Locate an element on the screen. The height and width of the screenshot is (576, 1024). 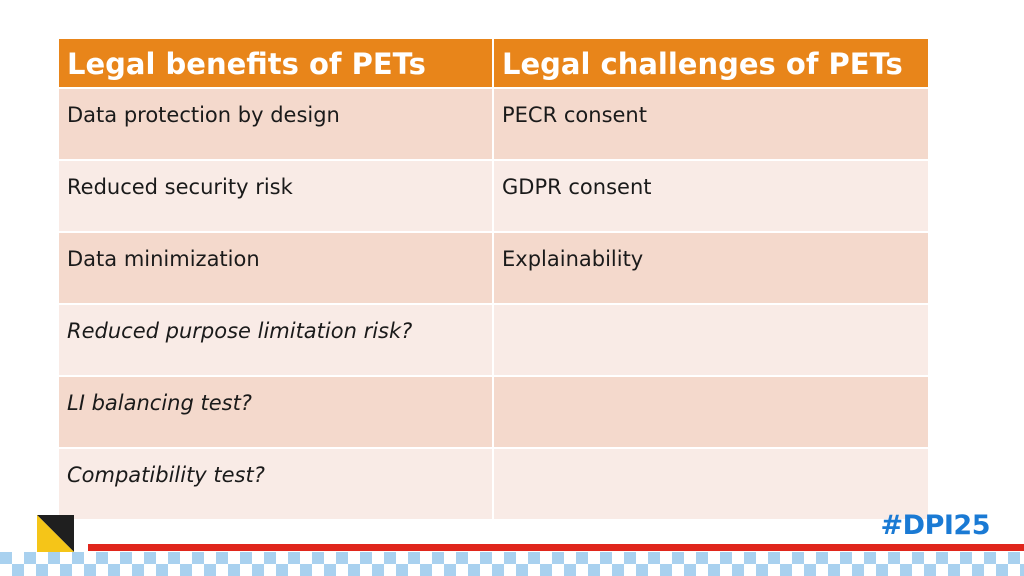
benefit-cell: Data minimization is located at coordinates (275, 268).